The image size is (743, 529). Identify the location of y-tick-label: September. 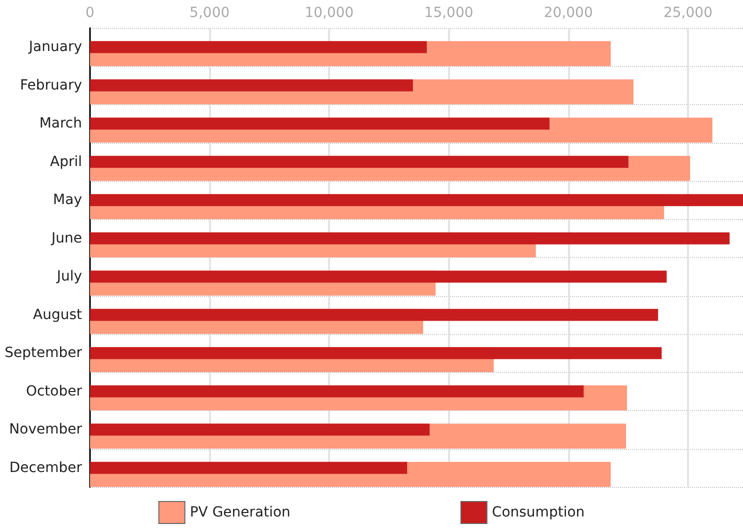
(43, 353).